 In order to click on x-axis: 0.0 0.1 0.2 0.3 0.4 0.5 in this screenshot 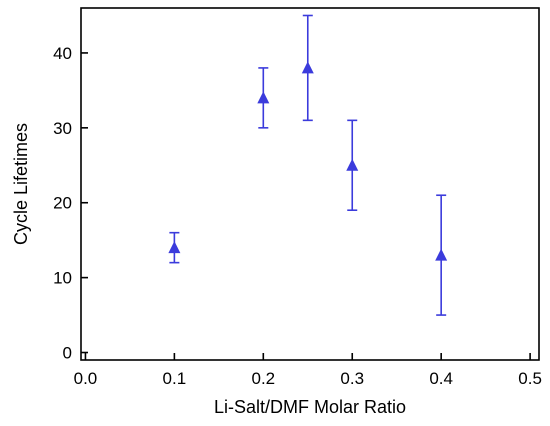, I will do `click(308, 370)`.